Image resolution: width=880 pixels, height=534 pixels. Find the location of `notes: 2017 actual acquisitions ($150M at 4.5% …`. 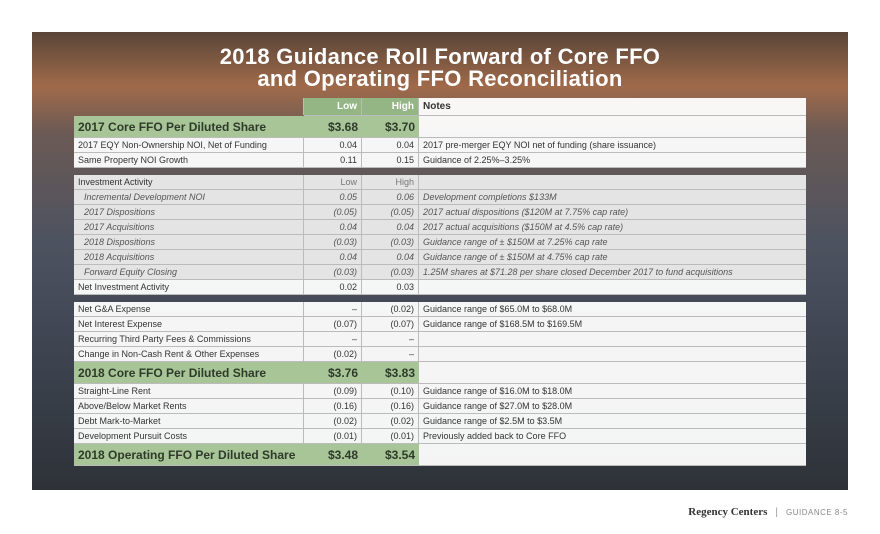

notes: 2017 actual acquisitions ($150M at 4.5% … is located at coordinates (612, 227).